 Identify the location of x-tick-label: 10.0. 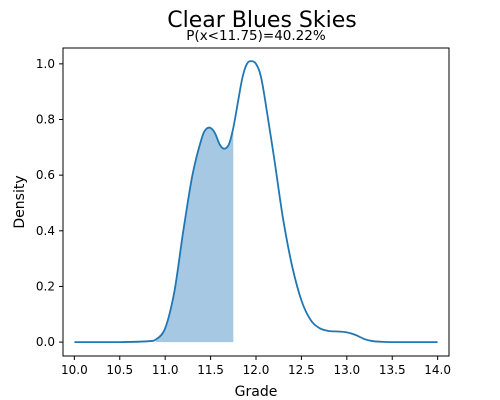
(74, 370).